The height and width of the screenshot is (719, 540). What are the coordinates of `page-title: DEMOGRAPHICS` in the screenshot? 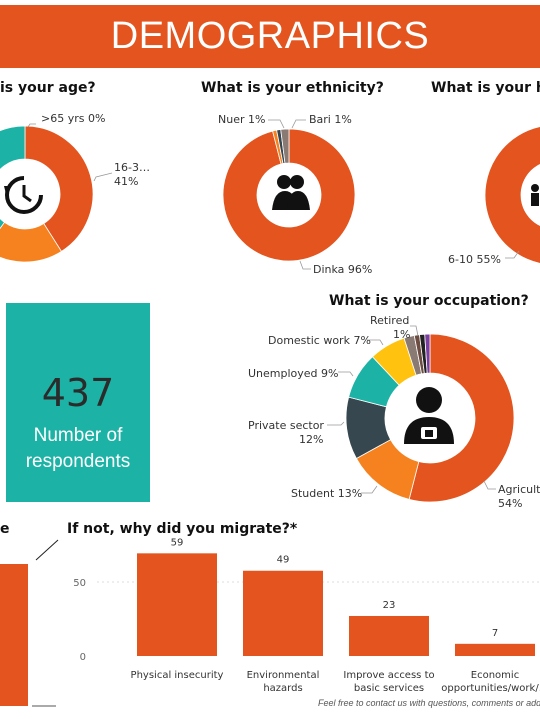 It's located at (270, 36).